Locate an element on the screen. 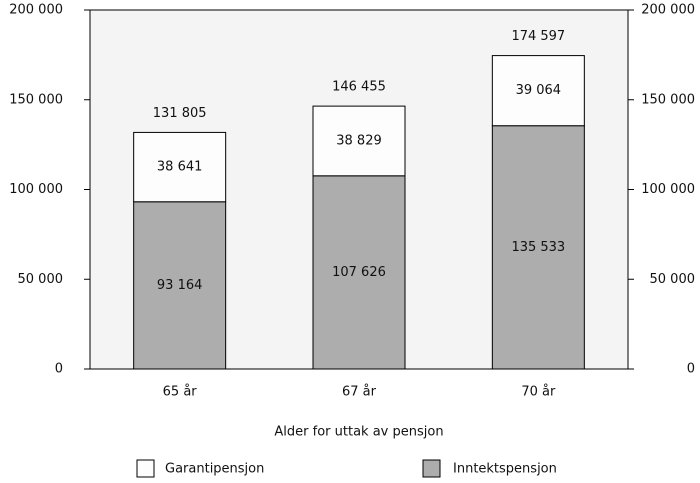 The height and width of the screenshot is (483, 700). legend-label: Garantipensjon is located at coordinates (214, 469).